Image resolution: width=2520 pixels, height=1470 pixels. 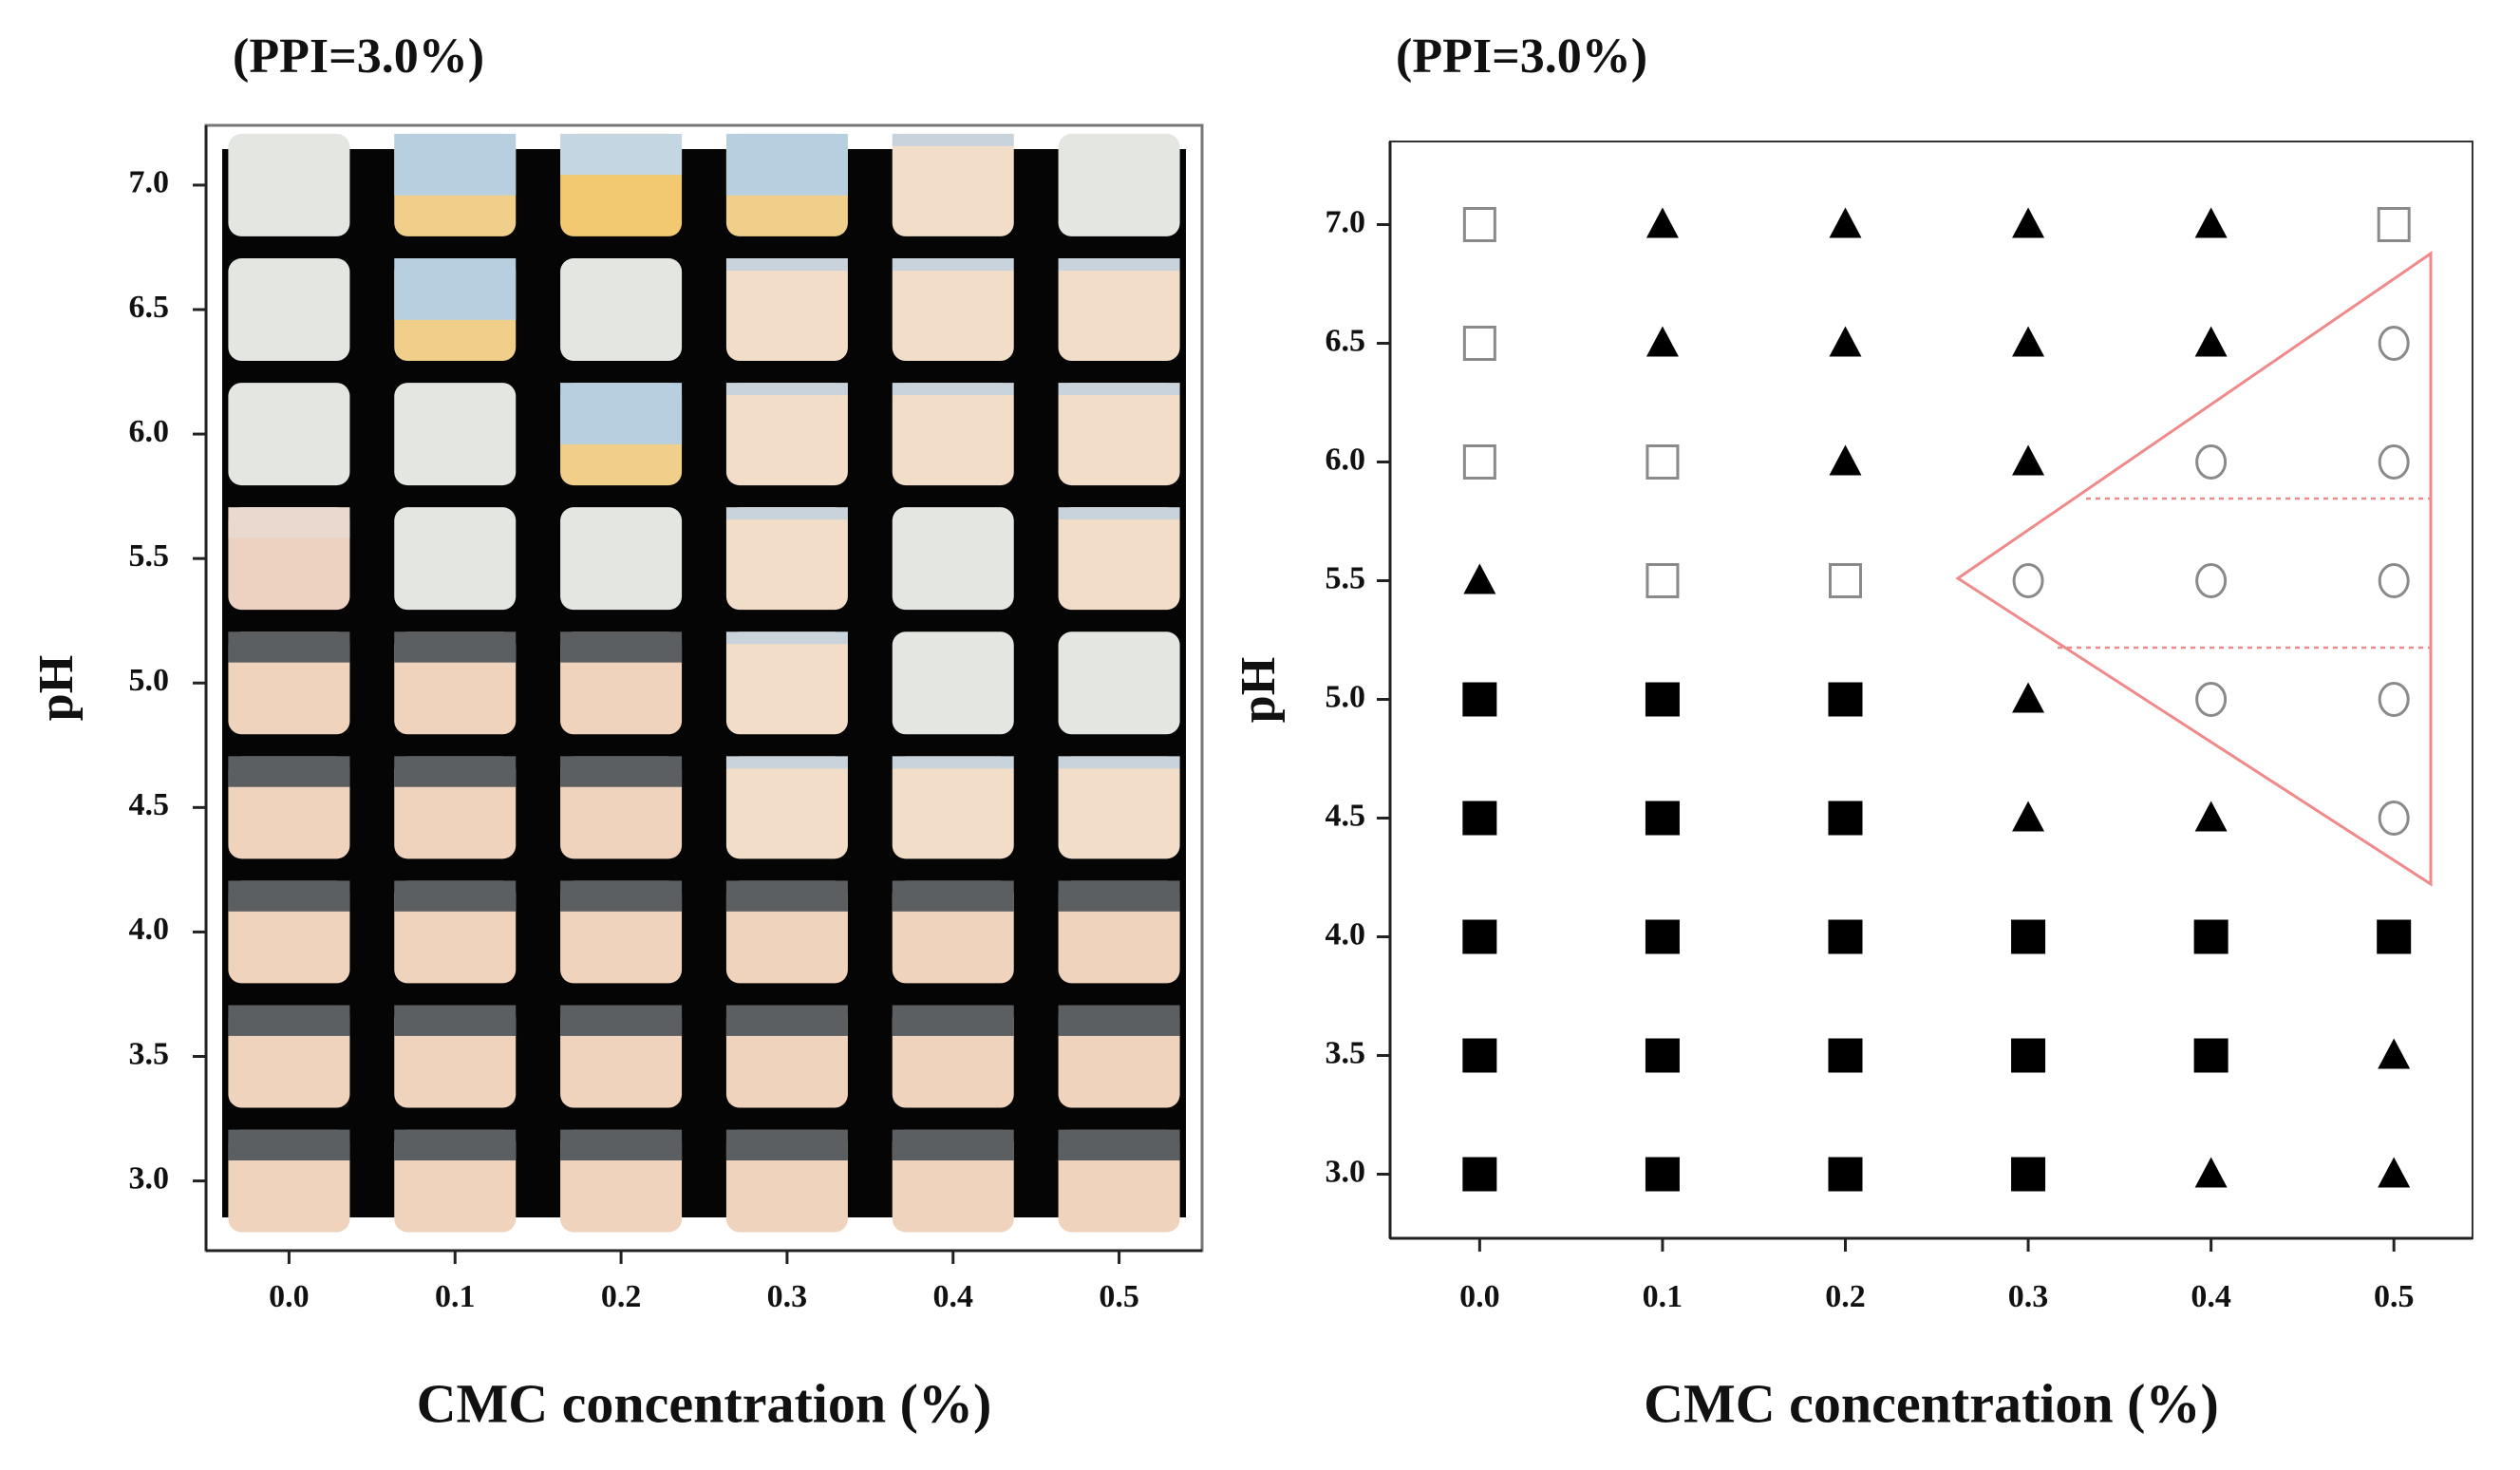 I want to click on y-tick-label: 5.0, so click(x=1346, y=696).